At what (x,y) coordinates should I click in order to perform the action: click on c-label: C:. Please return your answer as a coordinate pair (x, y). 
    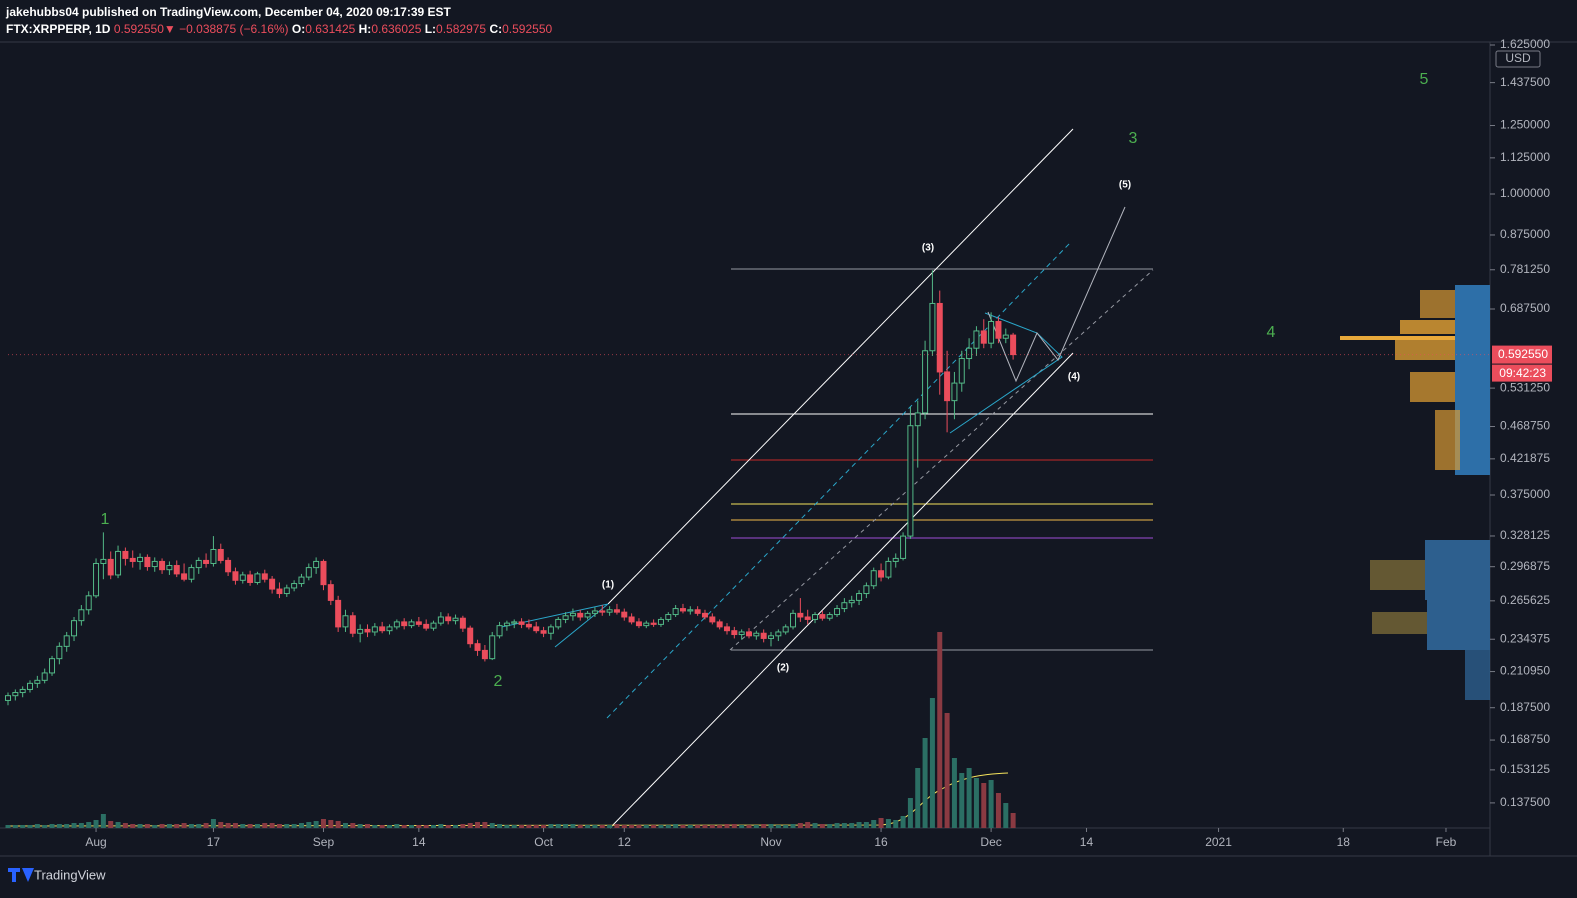
    Looking at the image, I should click on (496, 29).